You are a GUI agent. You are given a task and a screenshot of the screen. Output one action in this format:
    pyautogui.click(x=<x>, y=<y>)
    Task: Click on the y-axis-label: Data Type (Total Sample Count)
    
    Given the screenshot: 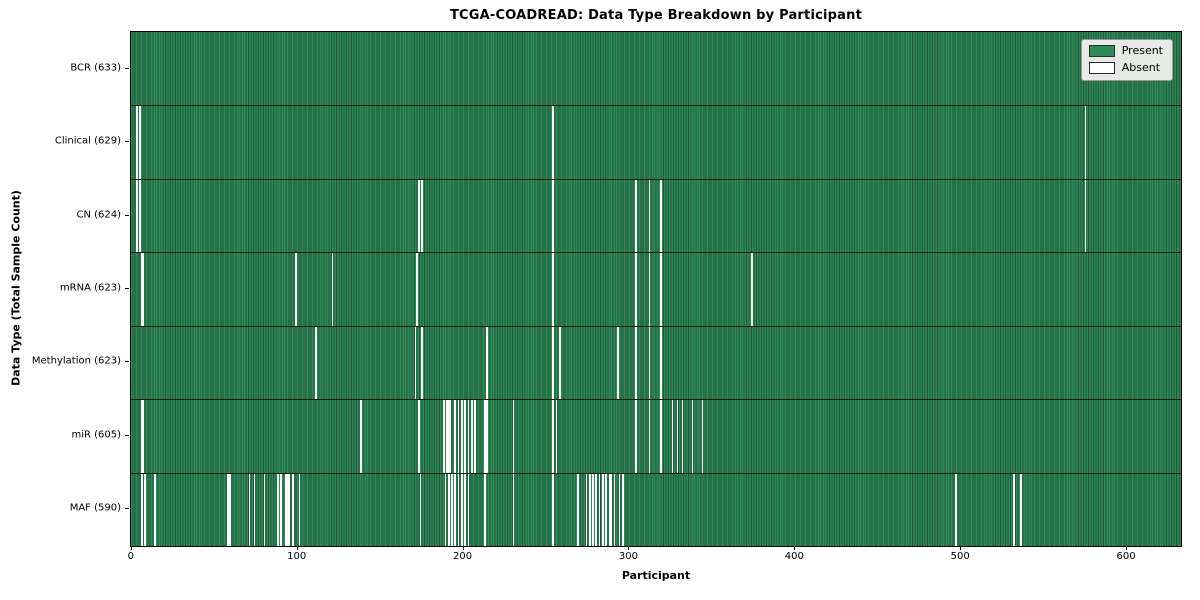 What is the action you would take?
    pyautogui.click(x=16, y=288)
    